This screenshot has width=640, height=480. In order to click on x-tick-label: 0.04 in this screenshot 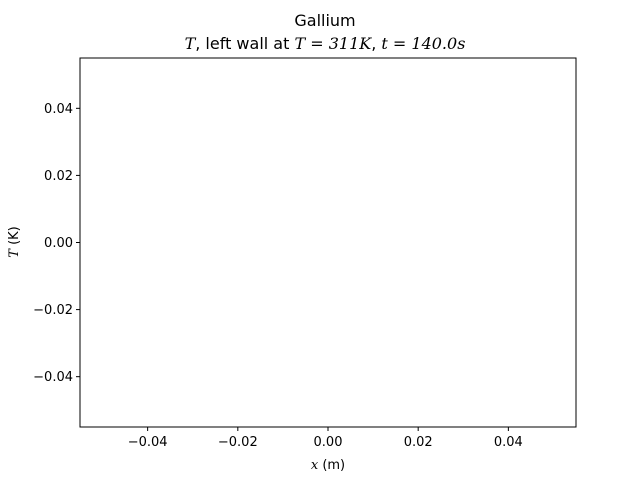, I will do `click(508, 442)`.